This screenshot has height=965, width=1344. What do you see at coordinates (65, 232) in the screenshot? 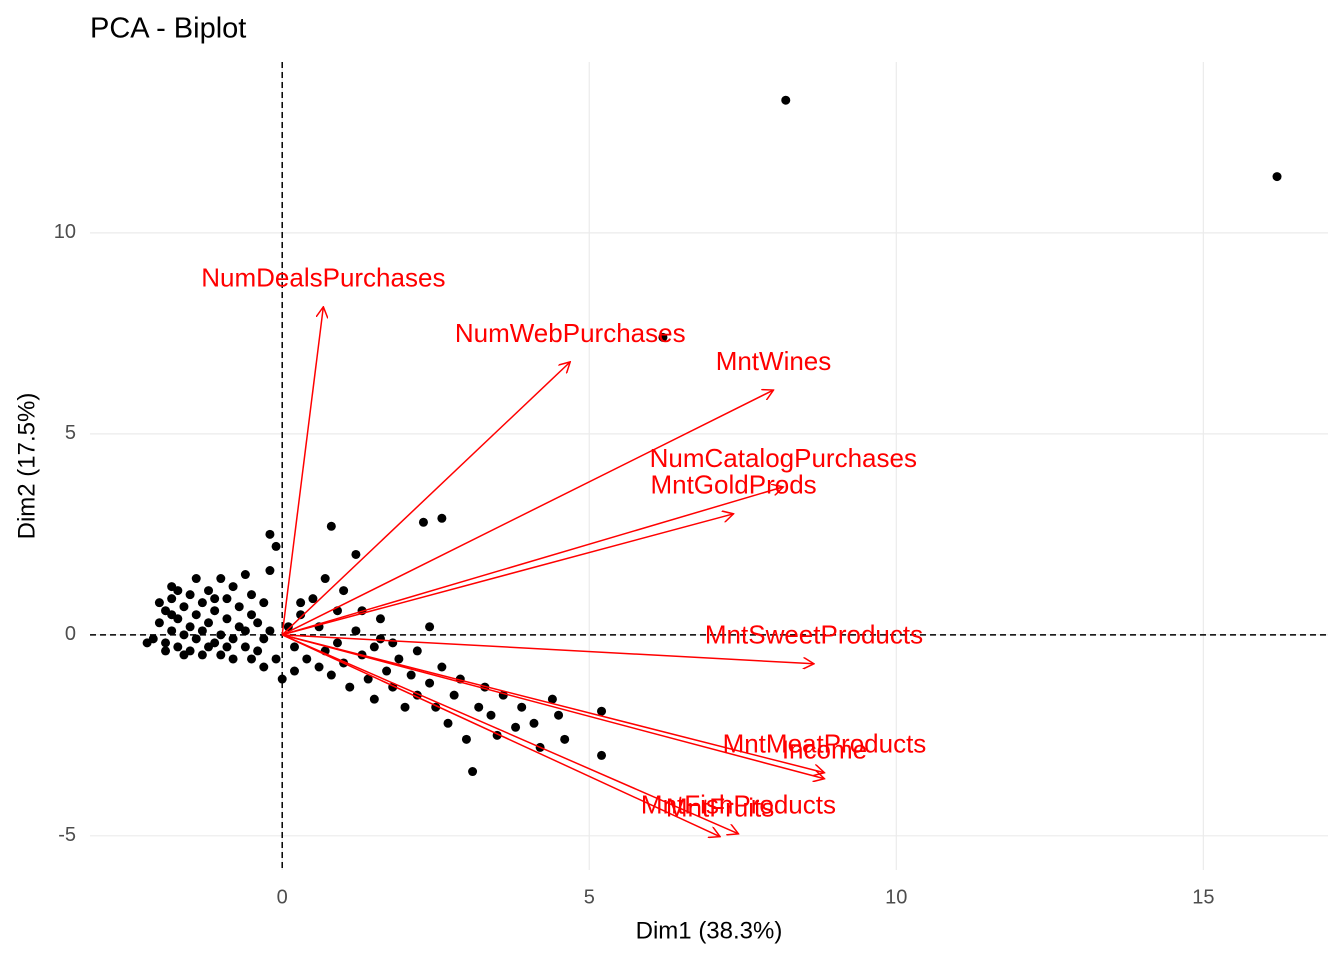
I see `y-tick-label: 10` at bounding box center [65, 232].